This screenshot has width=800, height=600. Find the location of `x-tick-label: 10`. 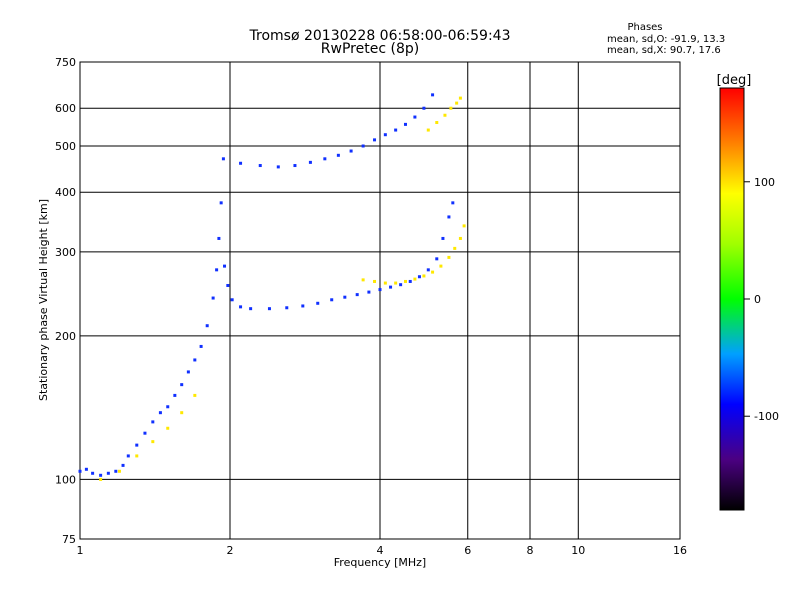

x-tick-label: 10 is located at coordinates (578, 550).